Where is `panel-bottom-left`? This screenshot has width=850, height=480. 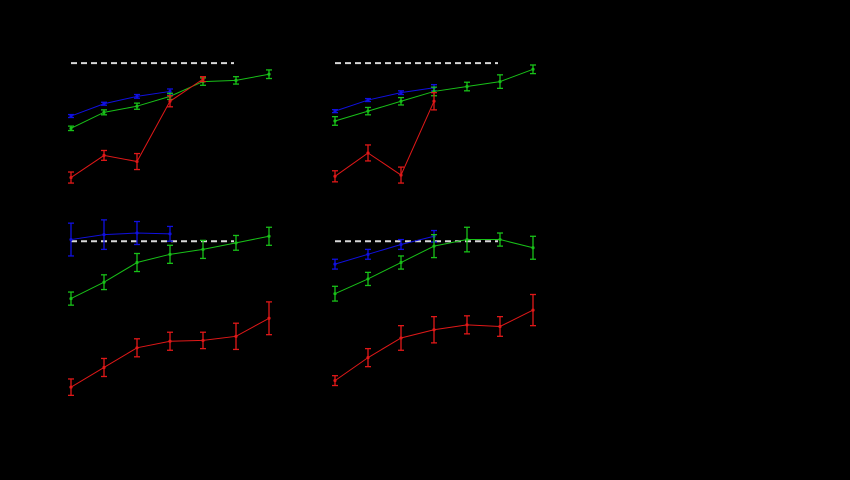 panel-bottom-left is located at coordinates (170, 308).